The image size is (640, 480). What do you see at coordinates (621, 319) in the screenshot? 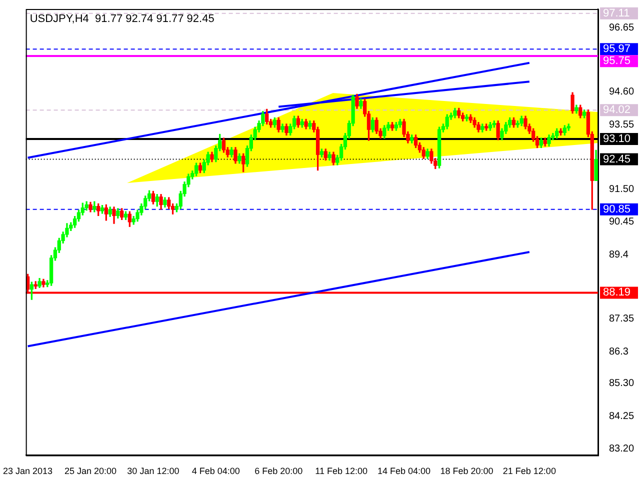
I see `y-tick-label: 87.35` at bounding box center [621, 319].